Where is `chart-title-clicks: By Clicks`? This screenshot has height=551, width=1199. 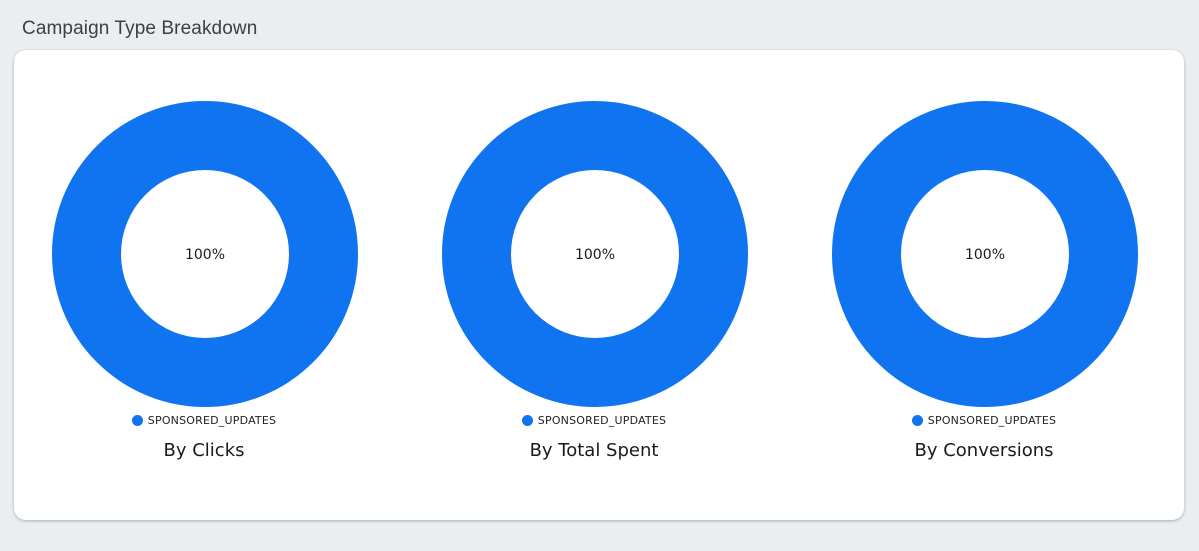
chart-title-clicks: By Clicks is located at coordinates (204, 450).